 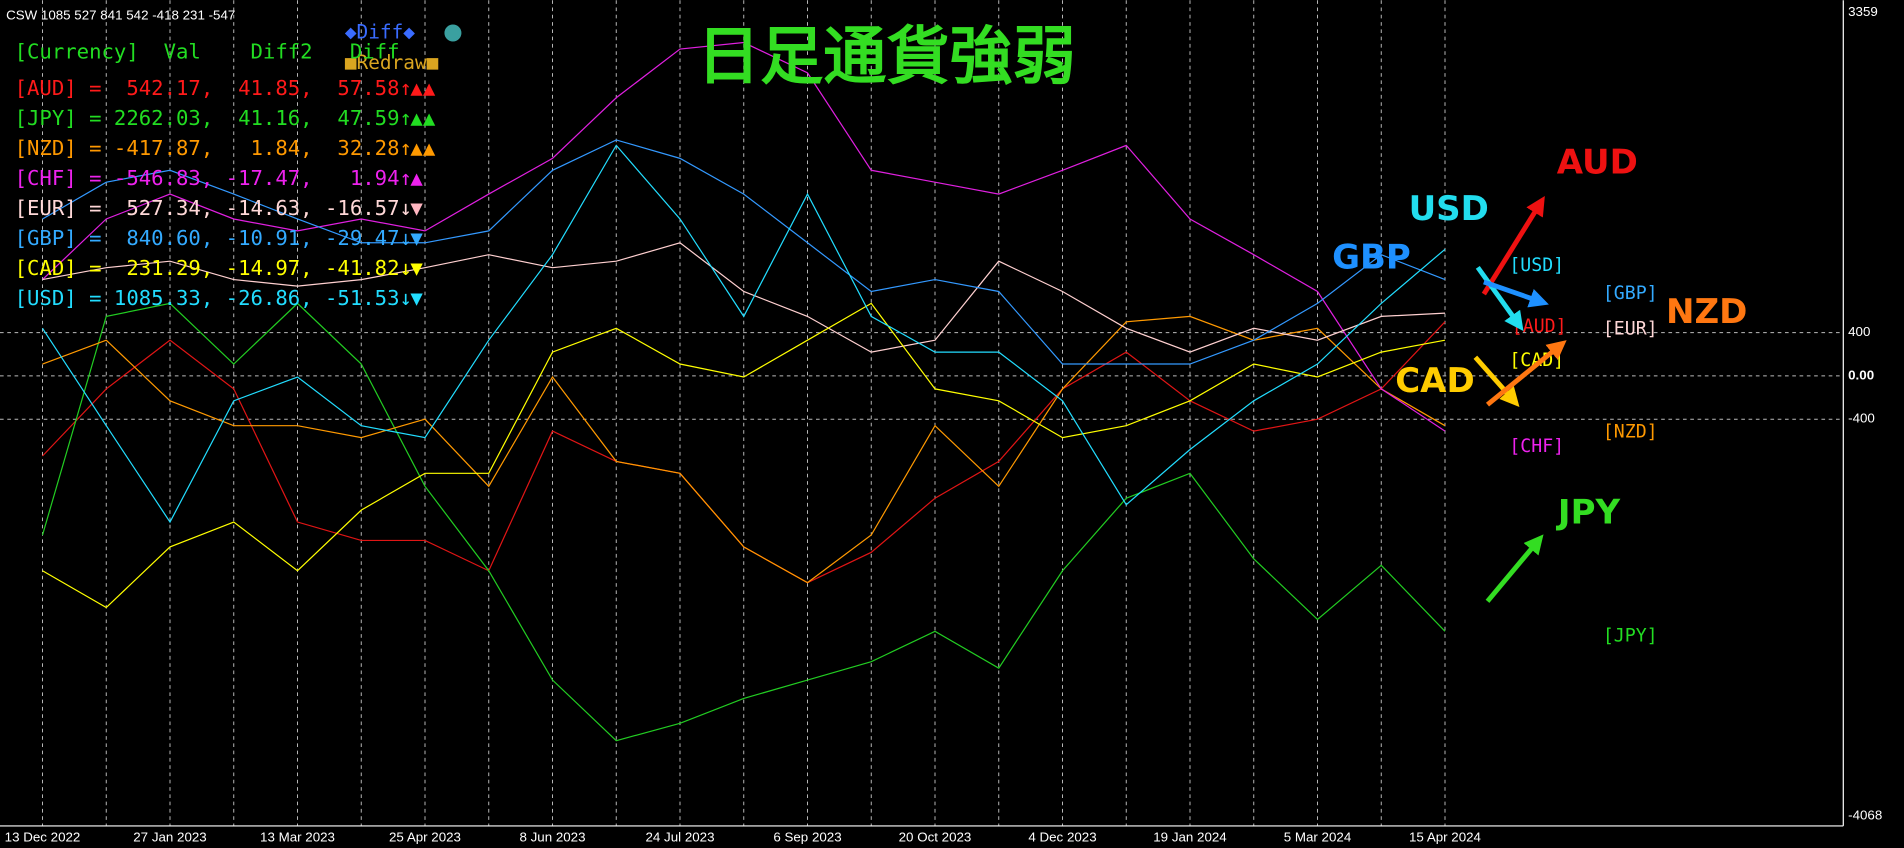 What do you see at coordinates (207, 51) in the screenshot?
I see `panel-header: [Currency] Val Diff2 Diff` at bounding box center [207, 51].